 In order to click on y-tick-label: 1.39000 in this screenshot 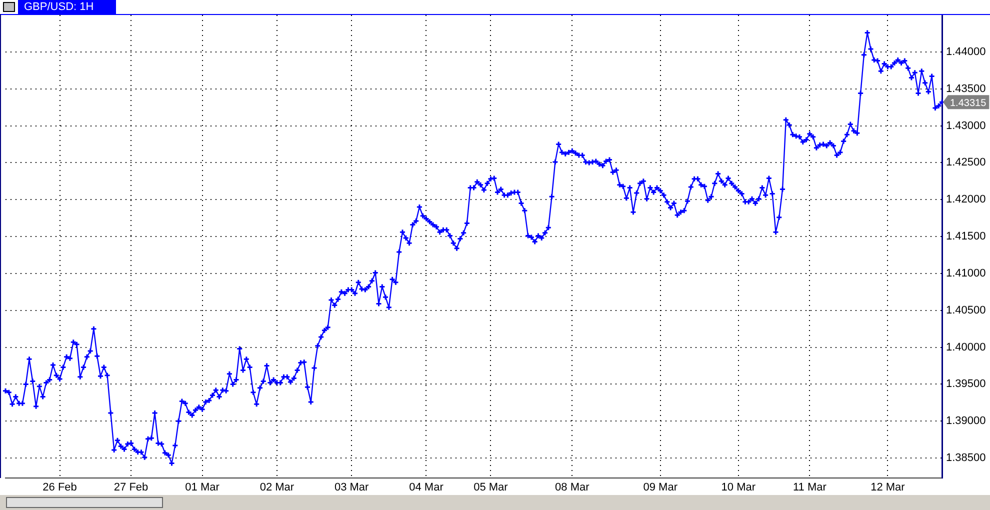, I will do `click(966, 421)`.